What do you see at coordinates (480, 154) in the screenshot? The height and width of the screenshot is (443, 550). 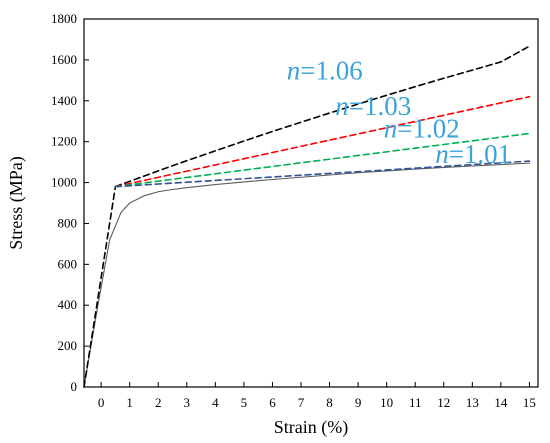 I see `annotation-value: =1.01` at bounding box center [480, 154].